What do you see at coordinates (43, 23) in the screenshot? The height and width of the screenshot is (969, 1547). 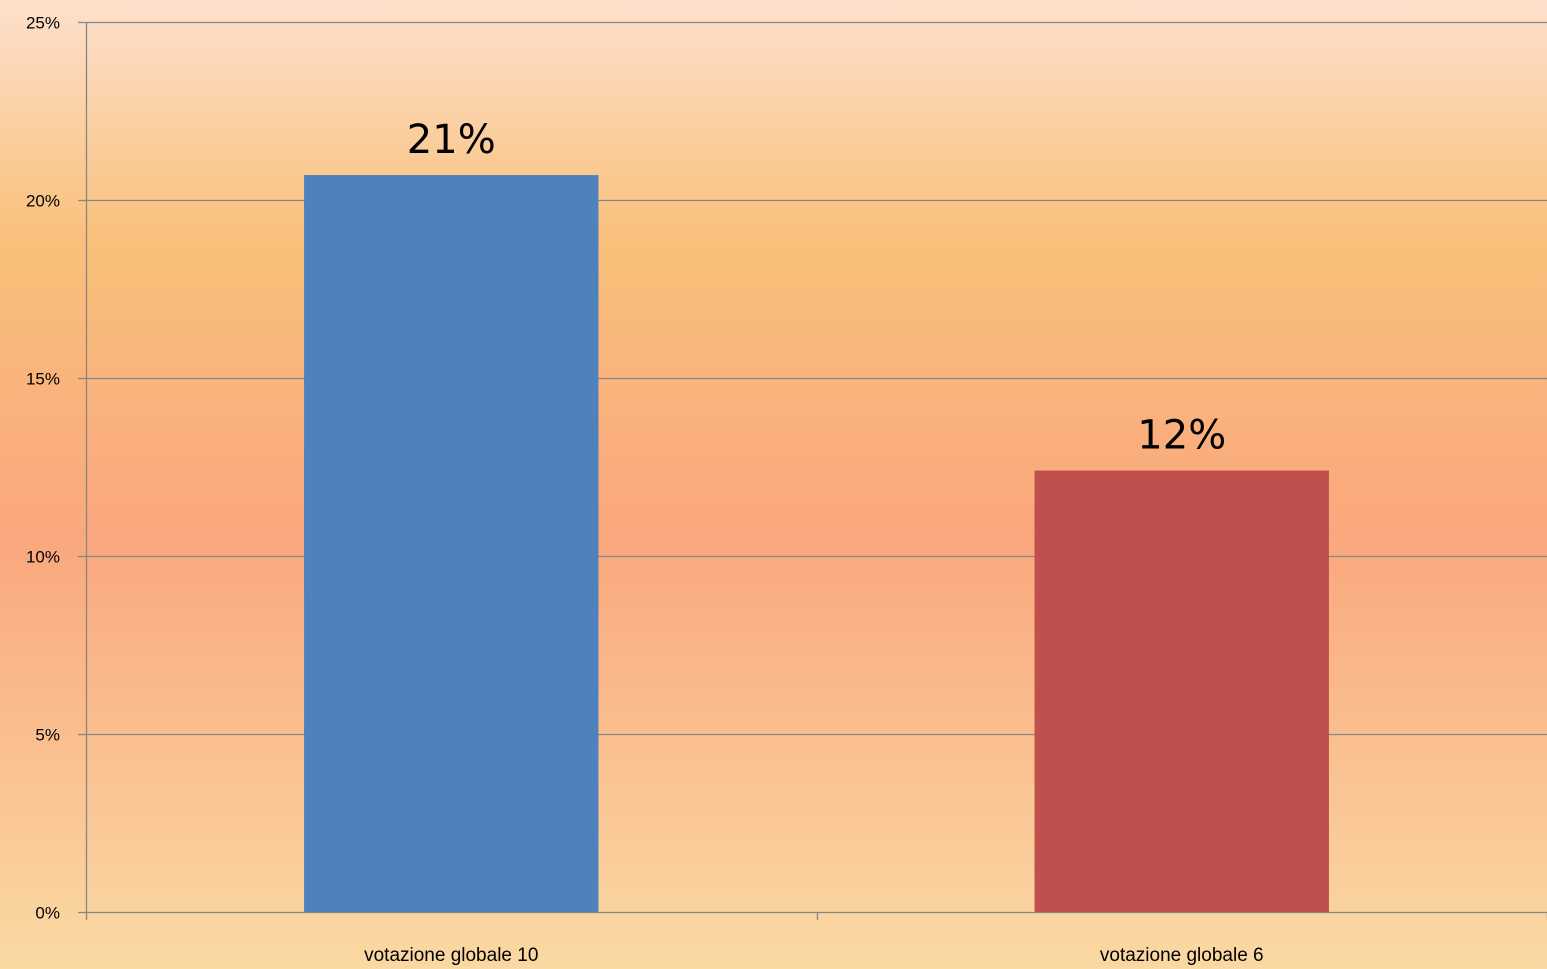 I see `y-tick-label: 25%` at bounding box center [43, 23].